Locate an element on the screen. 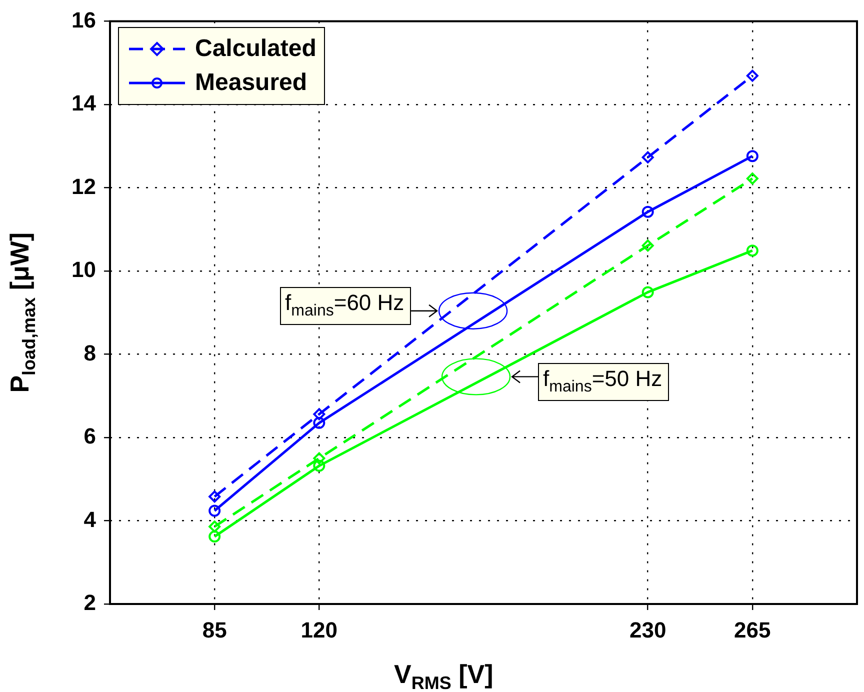  x-tick-label: 85 is located at coordinates (214, 629).